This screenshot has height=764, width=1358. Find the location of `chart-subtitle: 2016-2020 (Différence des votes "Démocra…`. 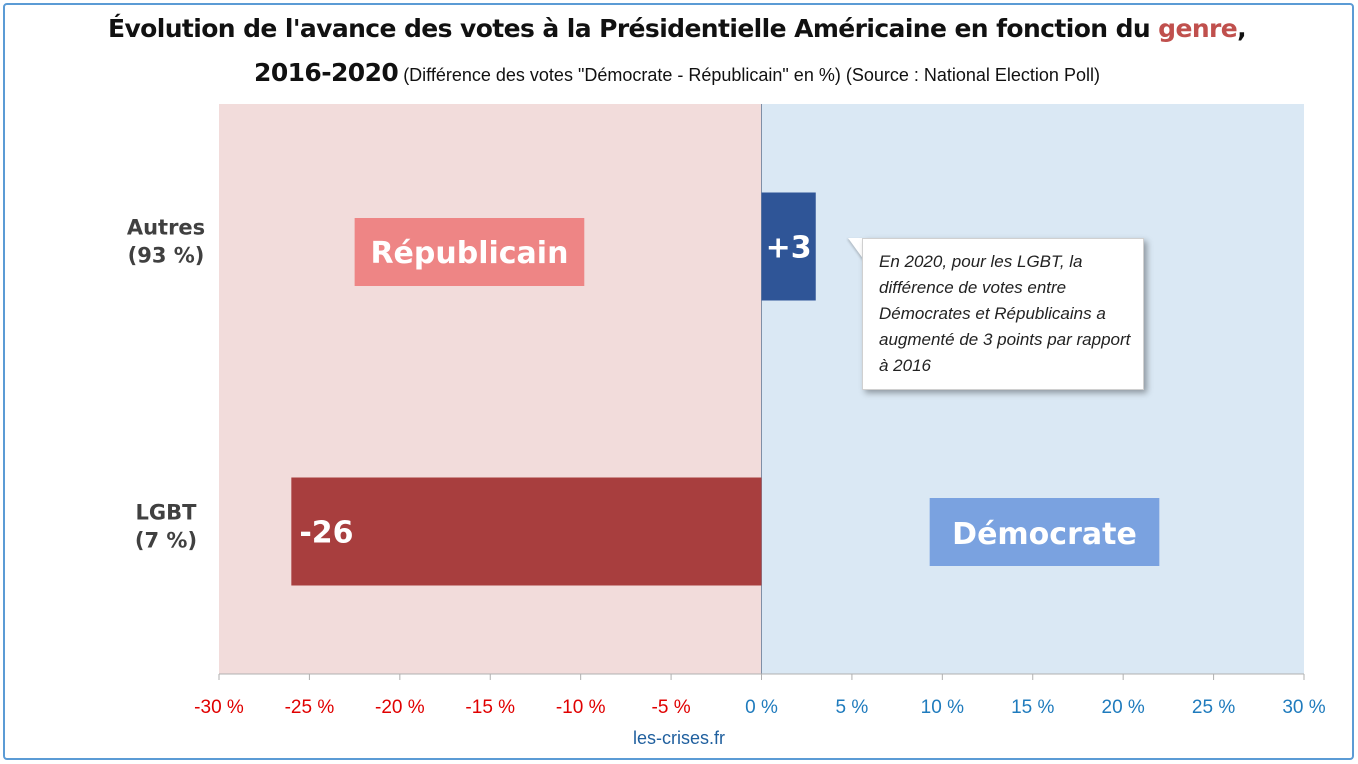

chart-subtitle: 2016-2020 (Différence des votes "Démocra… is located at coordinates (677, 72).